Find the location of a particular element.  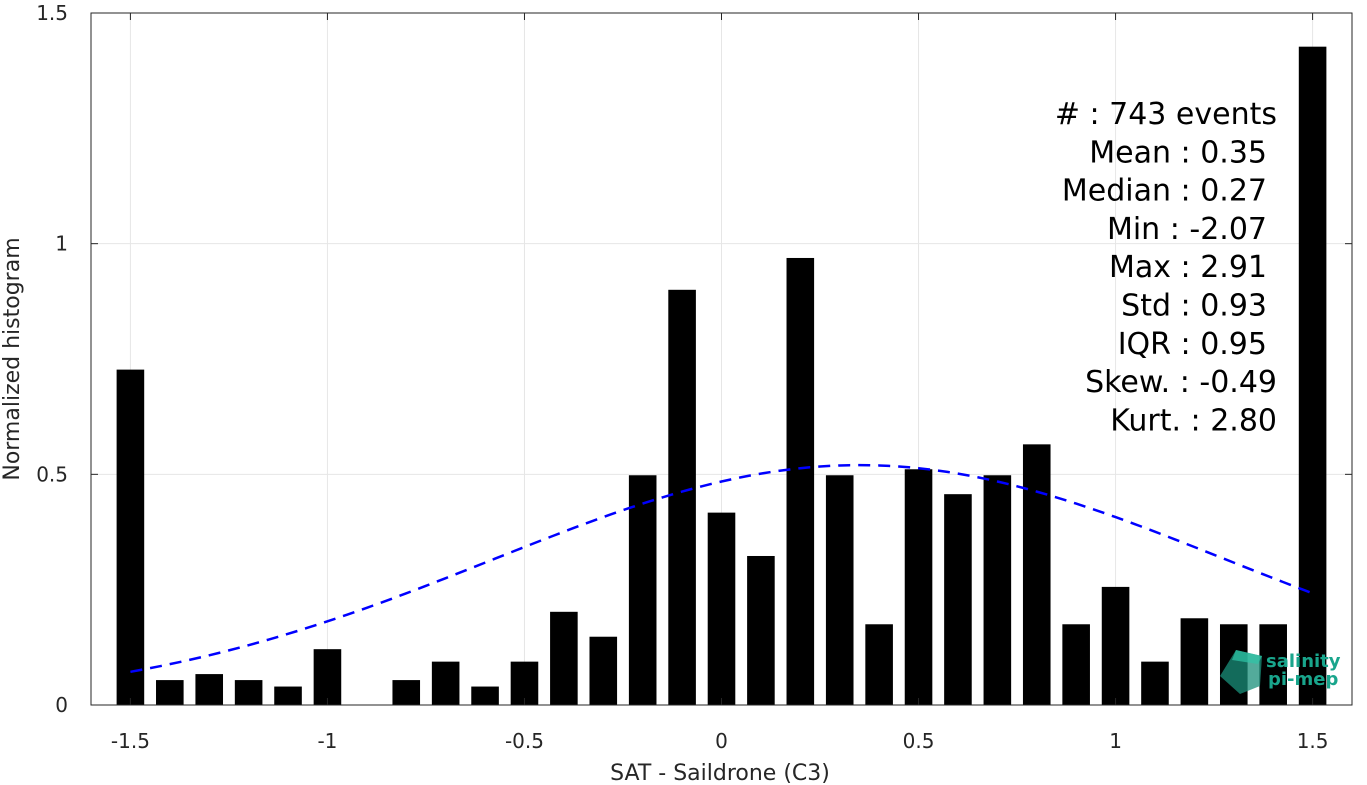

y-axis-label: Normalized histogram is located at coordinates (12, 358).